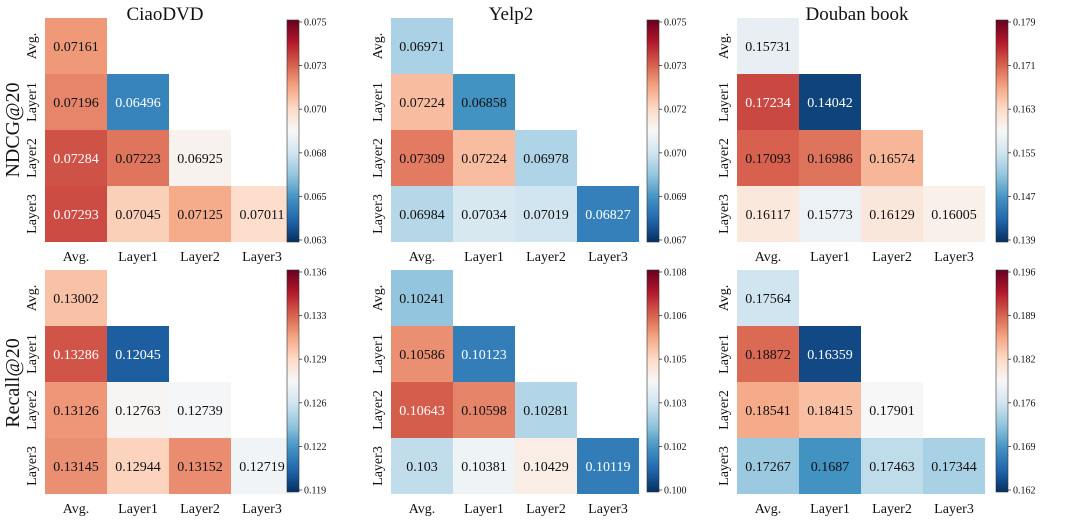  I want to click on cell-label: 0.18541, so click(768, 411).